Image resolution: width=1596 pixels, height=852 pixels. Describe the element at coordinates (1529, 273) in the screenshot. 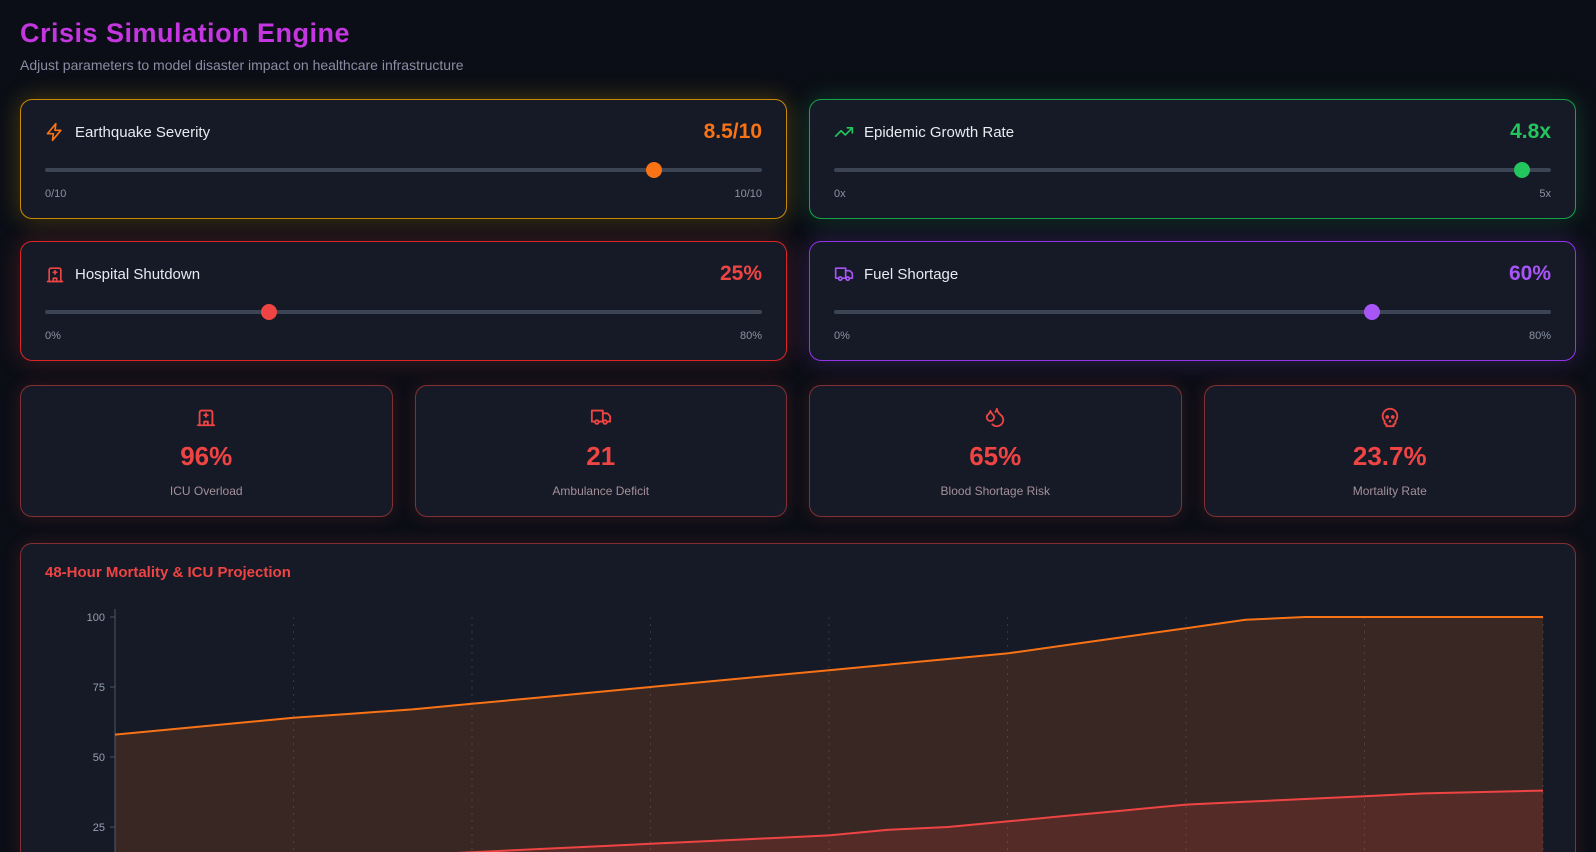

I see `param-value: 60%` at that location.